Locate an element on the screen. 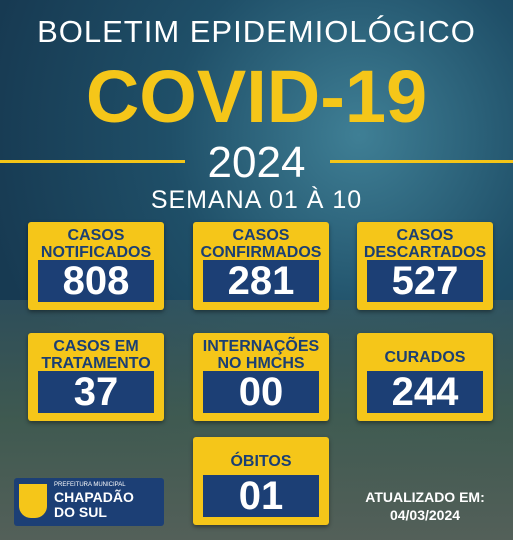 The height and width of the screenshot is (540, 513). stat-card: CURADOS 244 is located at coordinates (425, 377).